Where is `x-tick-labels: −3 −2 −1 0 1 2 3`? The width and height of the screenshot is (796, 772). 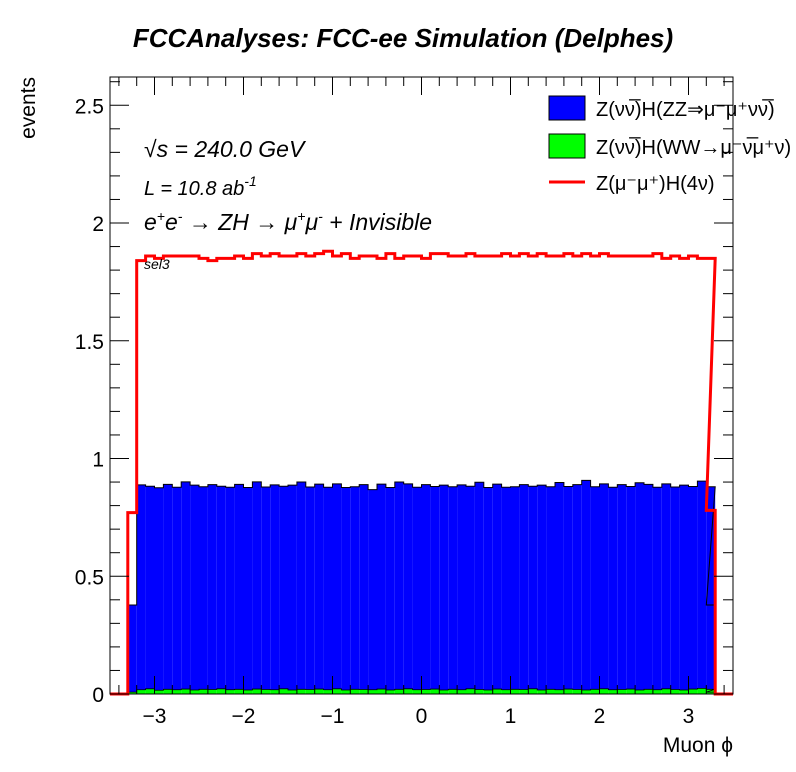
x-tick-labels: −3 −2 −1 0 1 2 3 is located at coordinates (419, 716).